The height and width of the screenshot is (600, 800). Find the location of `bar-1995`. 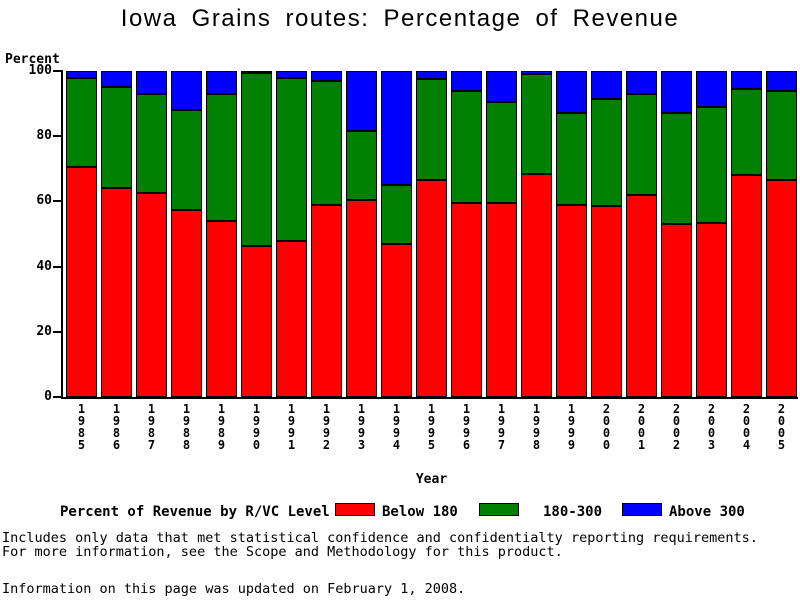

bar-1995 is located at coordinates (431, 234).